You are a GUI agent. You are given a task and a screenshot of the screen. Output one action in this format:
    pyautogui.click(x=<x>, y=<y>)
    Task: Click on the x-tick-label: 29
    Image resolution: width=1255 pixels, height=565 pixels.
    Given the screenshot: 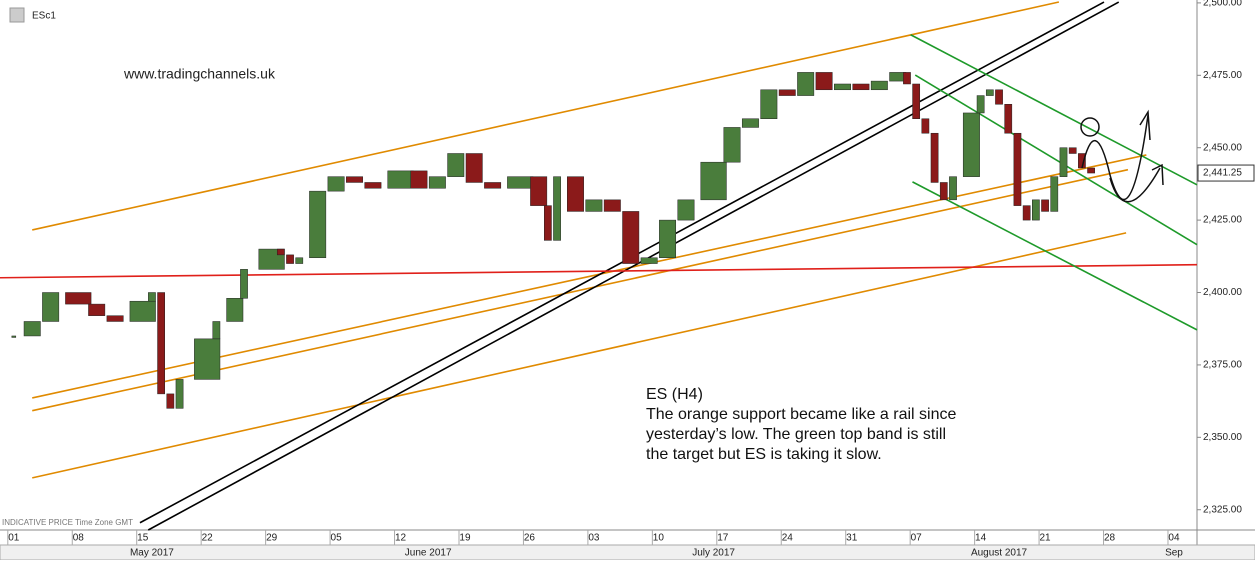 What is the action you would take?
    pyautogui.click(x=272, y=538)
    